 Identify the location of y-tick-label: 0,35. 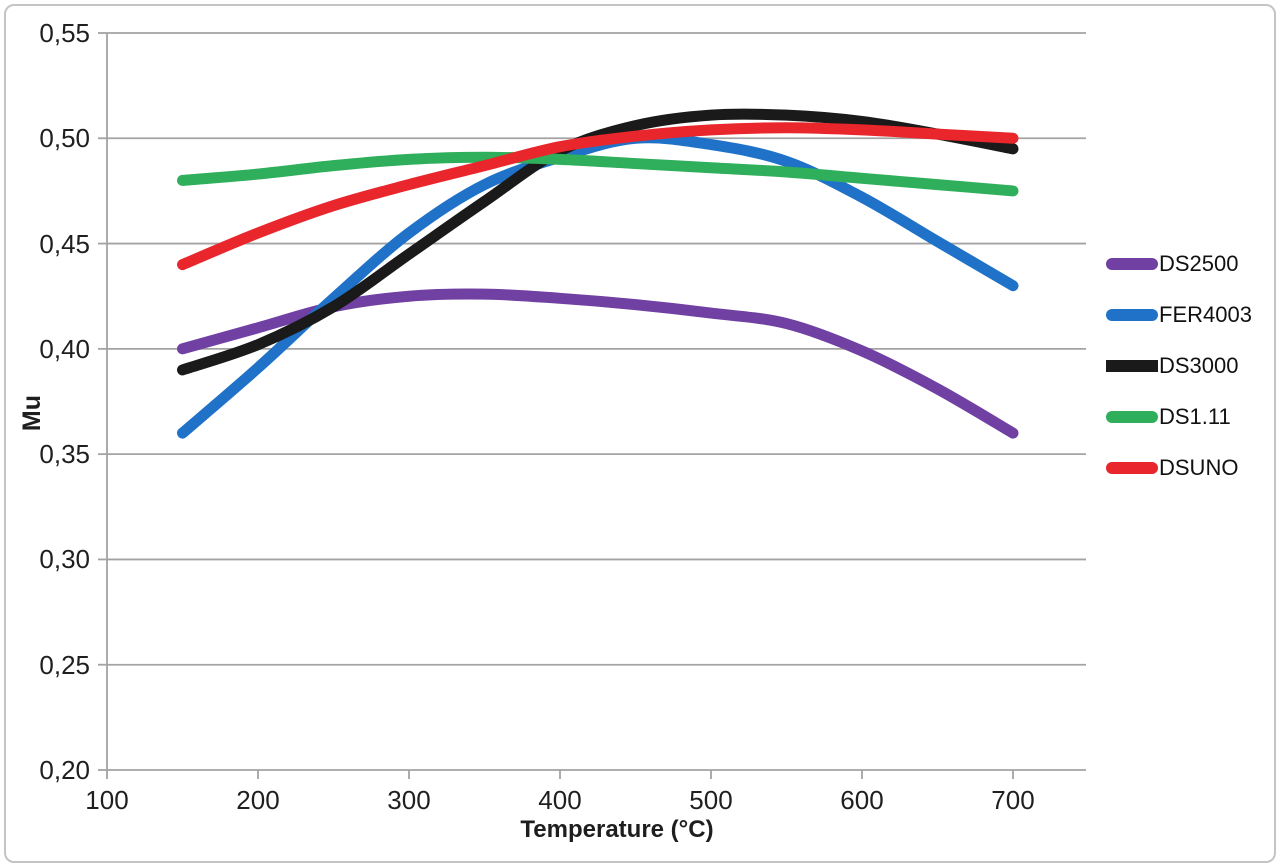
(64, 454).